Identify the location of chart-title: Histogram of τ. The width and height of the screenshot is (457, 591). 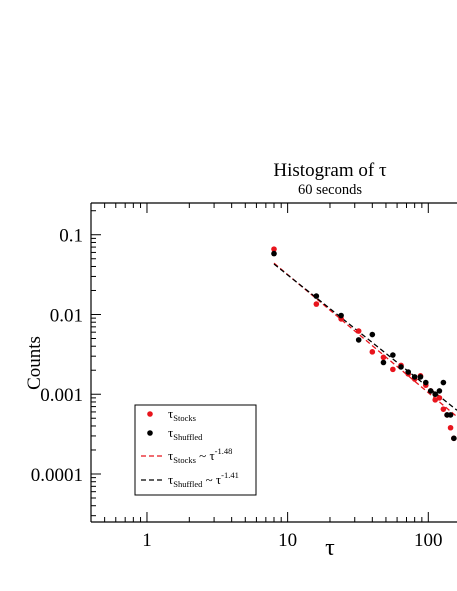
(330, 170).